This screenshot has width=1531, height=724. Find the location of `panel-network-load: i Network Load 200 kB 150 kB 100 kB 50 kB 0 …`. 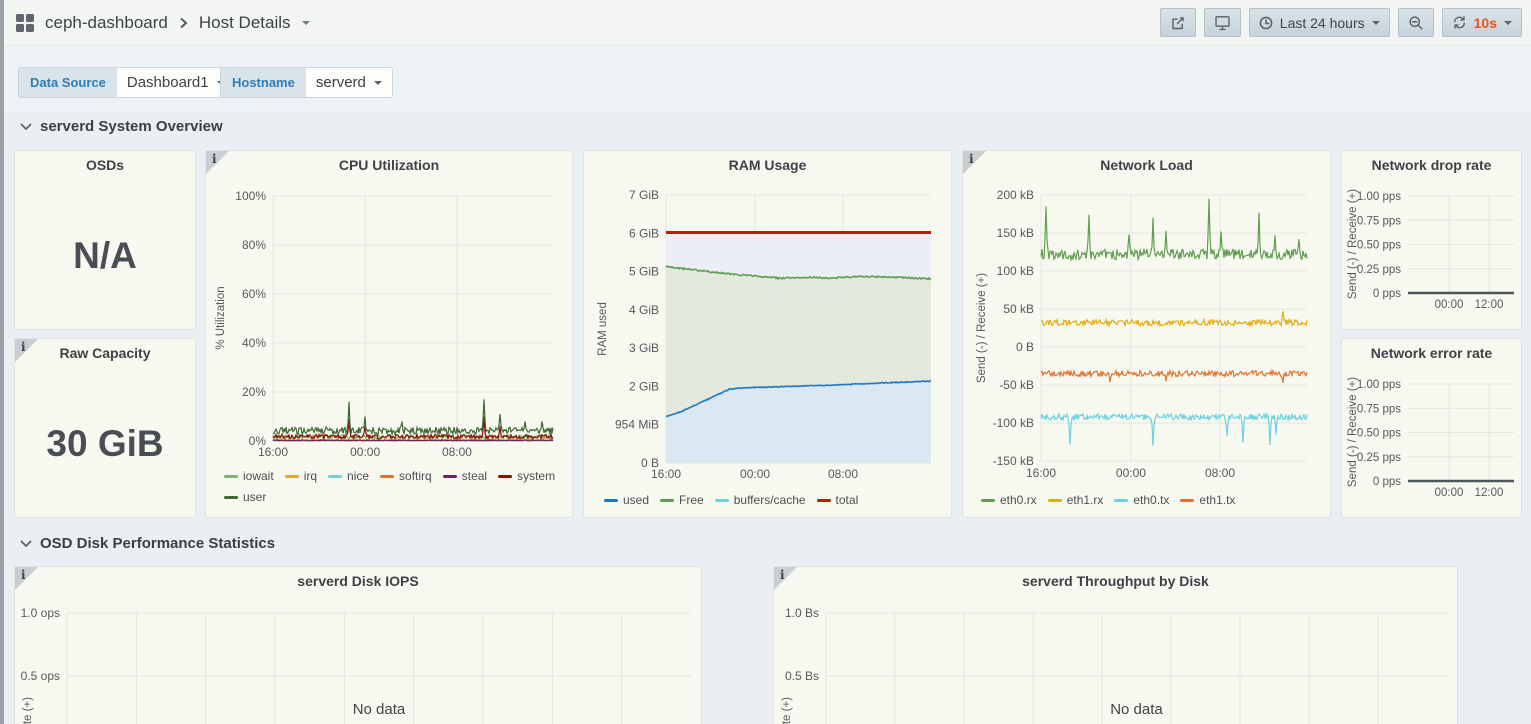

panel-network-load: i Network Load 200 kB 150 kB 100 kB 50 kB 0 … is located at coordinates (1146, 334).